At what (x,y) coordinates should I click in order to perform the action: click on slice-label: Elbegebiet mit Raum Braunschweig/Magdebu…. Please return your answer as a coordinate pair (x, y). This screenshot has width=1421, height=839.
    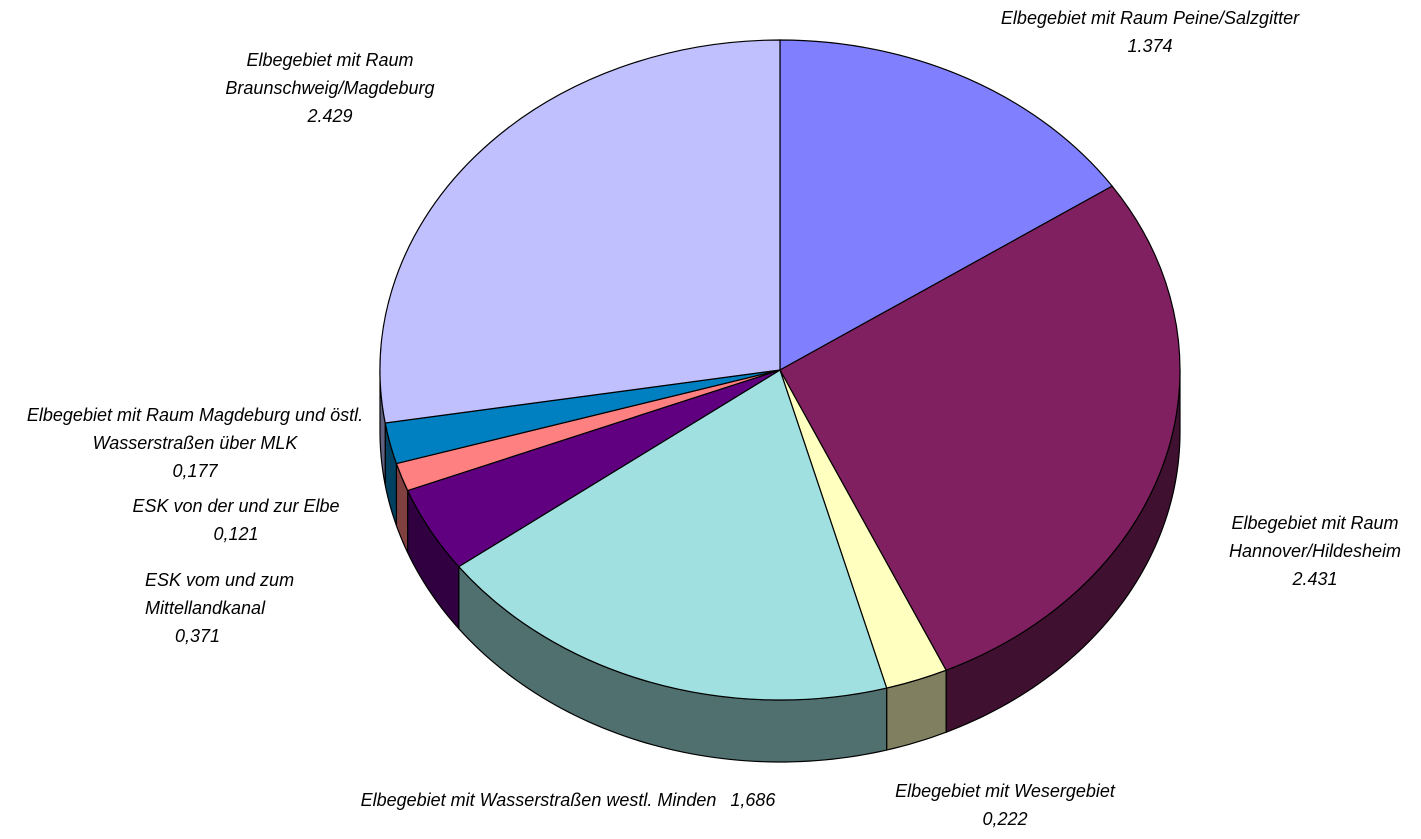
    Looking at the image, I should click on (330, 88).